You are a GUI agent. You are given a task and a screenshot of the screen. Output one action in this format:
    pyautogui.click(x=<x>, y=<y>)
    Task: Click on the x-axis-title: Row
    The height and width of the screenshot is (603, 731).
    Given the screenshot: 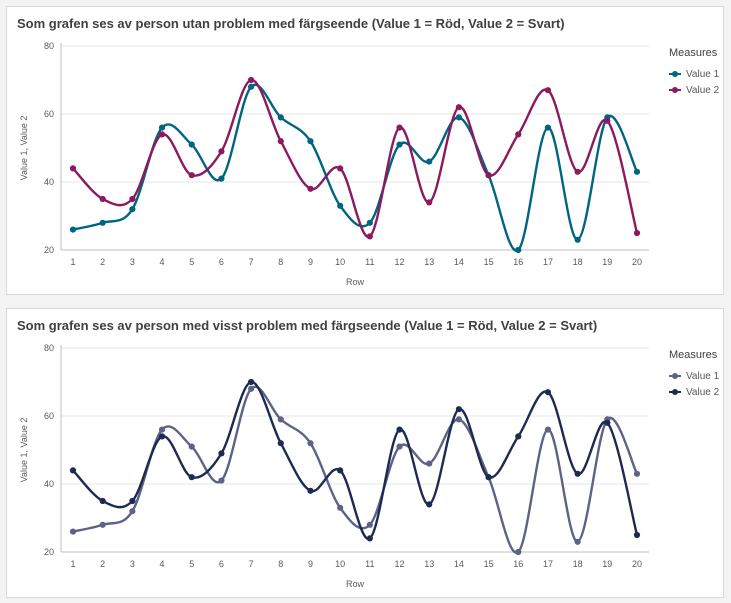 What is the action you would take?
    pyautogui.click(x=355, y=584)
    